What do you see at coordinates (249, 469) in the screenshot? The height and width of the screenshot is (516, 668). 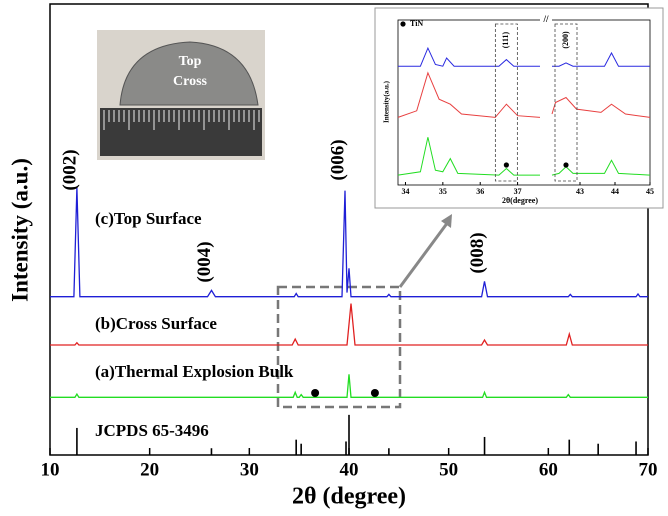 I see `x-tick-label: 30` at bounding box center [249, 469].